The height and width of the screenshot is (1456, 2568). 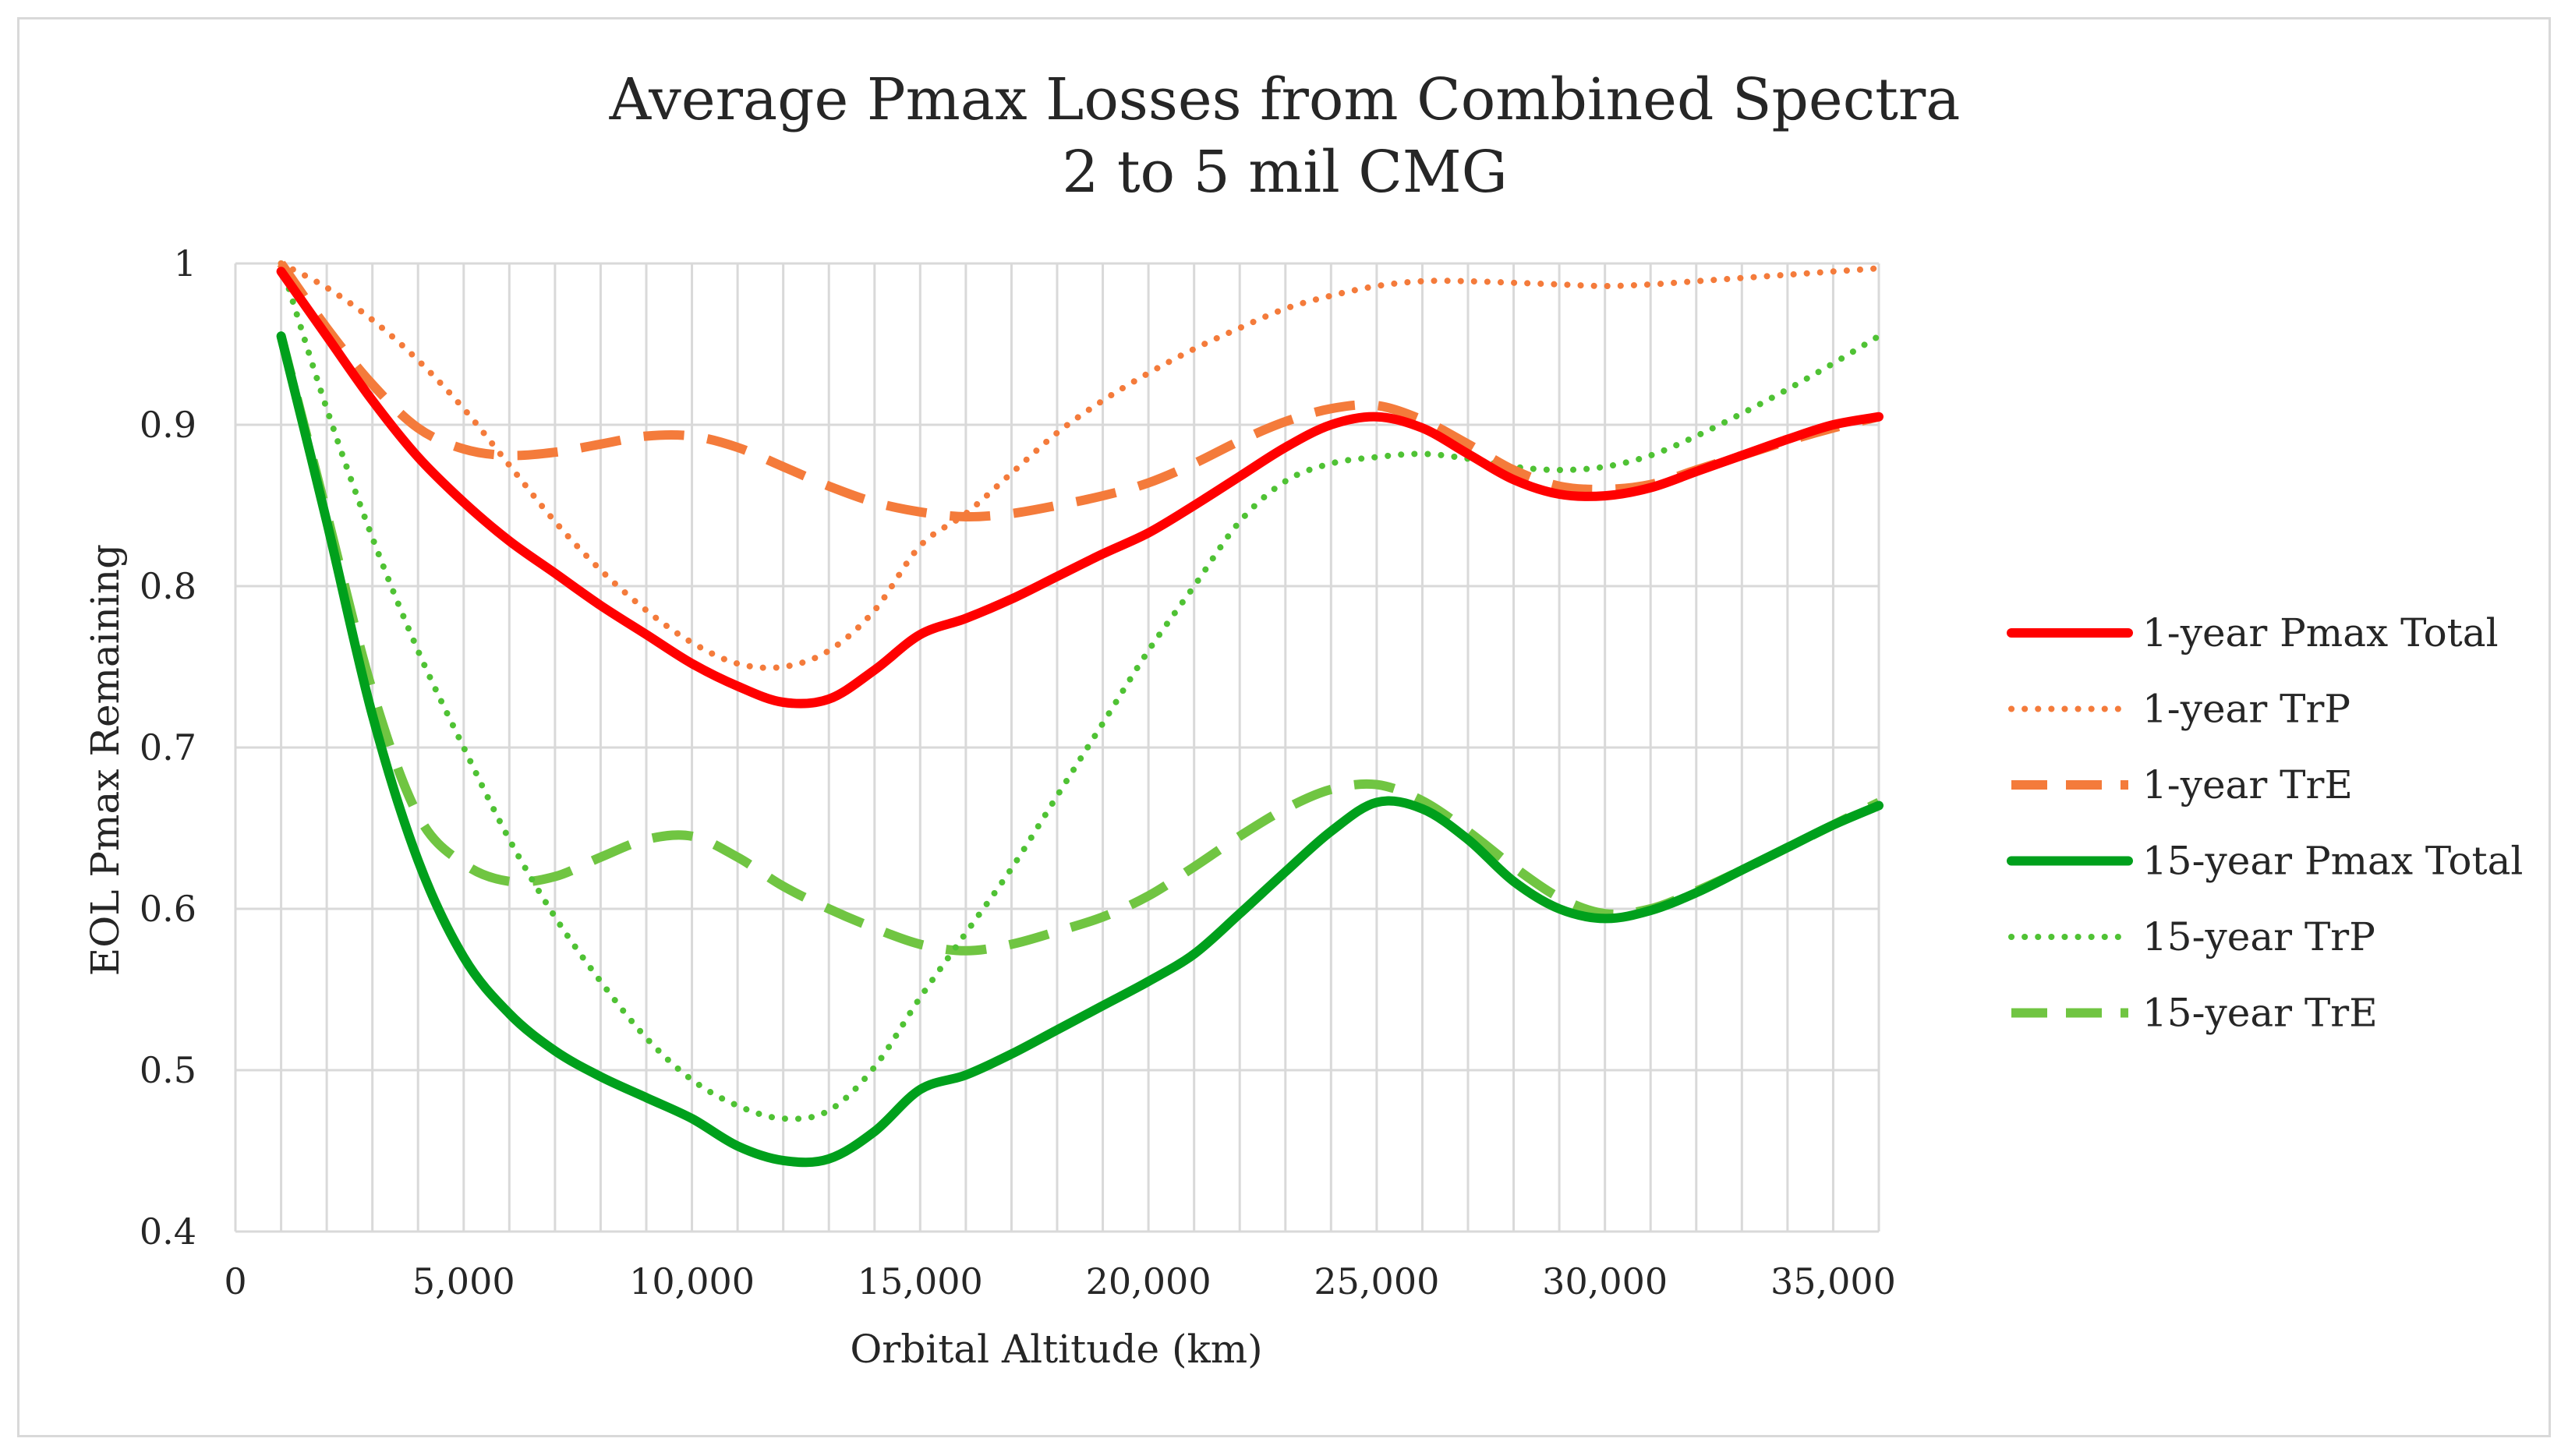 I want to click on y-tick-label: 0.7, so click(x=168, y=748).